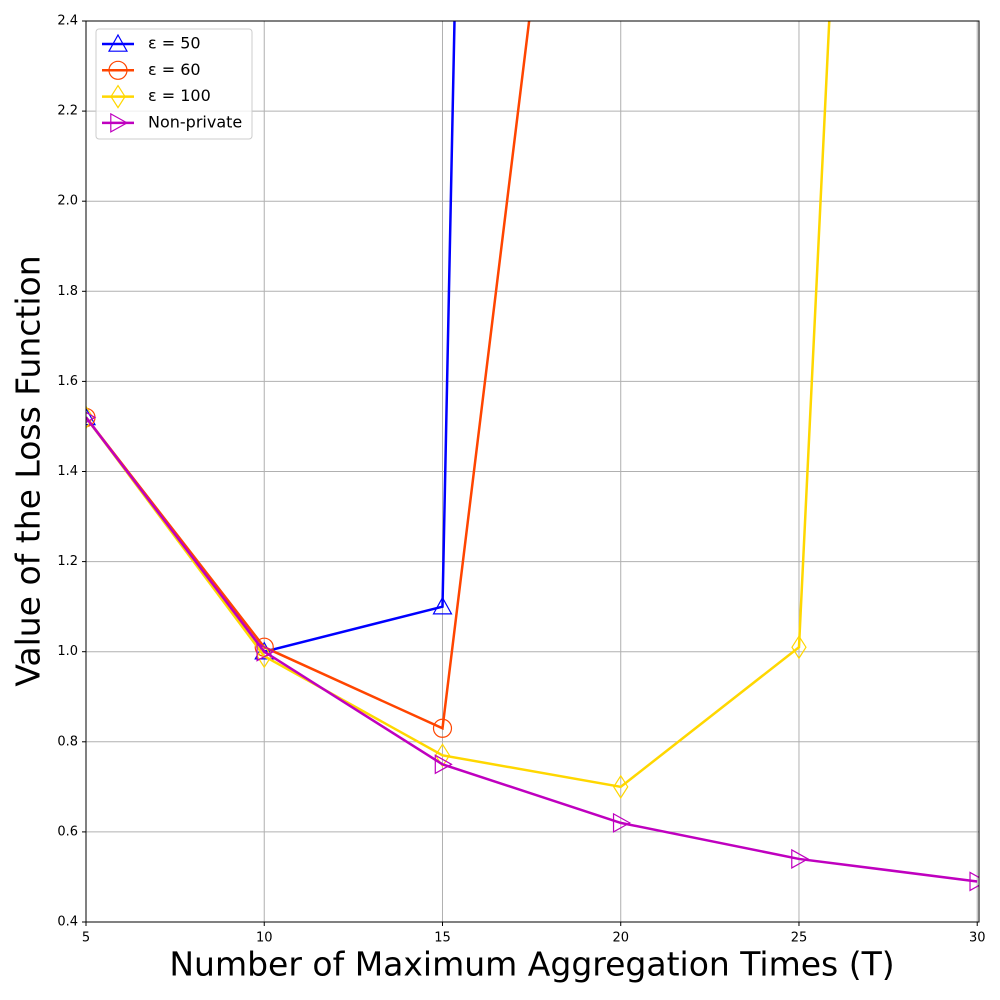 The image size is (1000, 1000). What do you see at coordinates (264, 938) in the screenshot?
I see `x-tick-label: 10` at bounding box center [264, 938].